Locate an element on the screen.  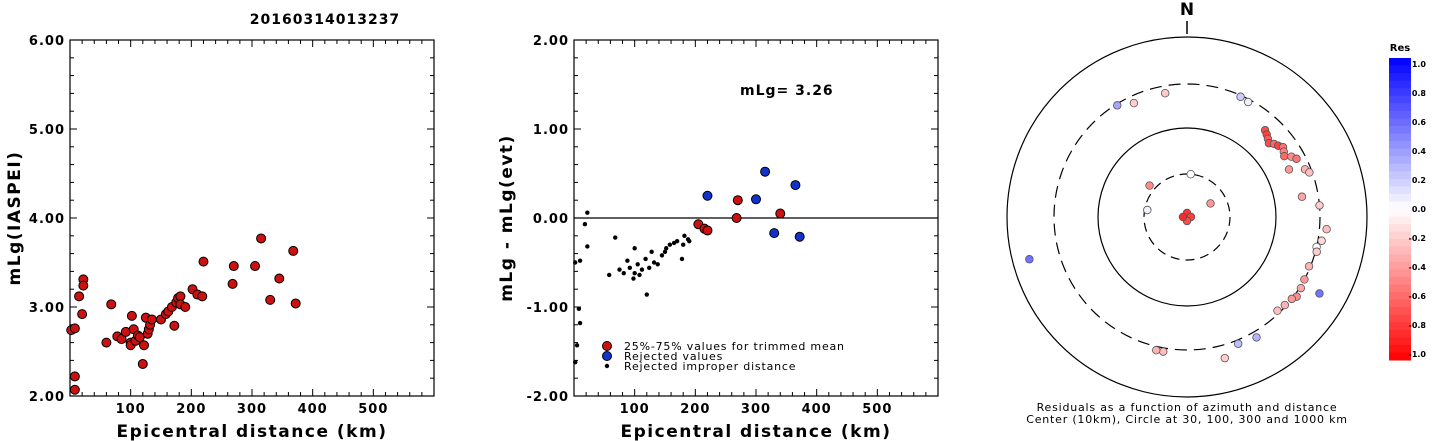
y-axis-label: mLg(IASPEI) is located at coordinates (15, 218).